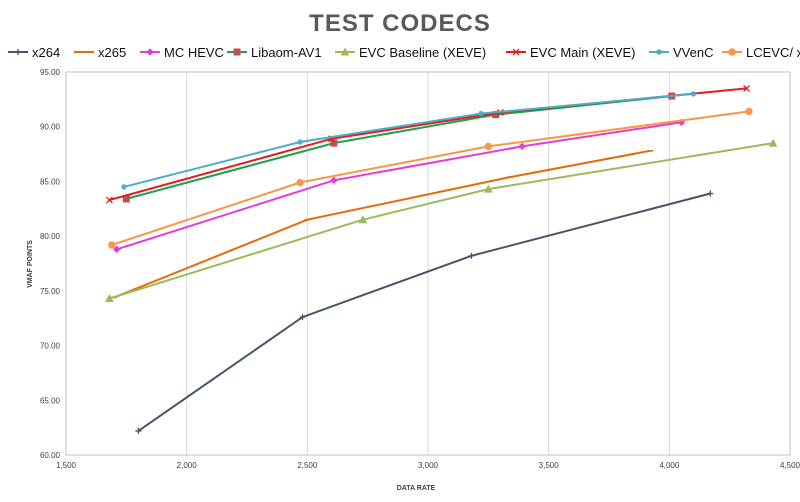 This screenshot has height=502, width=800. Describe the element at coordinates (30, 264) in the screenshot. I see `y-axis-title: VMAF POINTS` at that location.